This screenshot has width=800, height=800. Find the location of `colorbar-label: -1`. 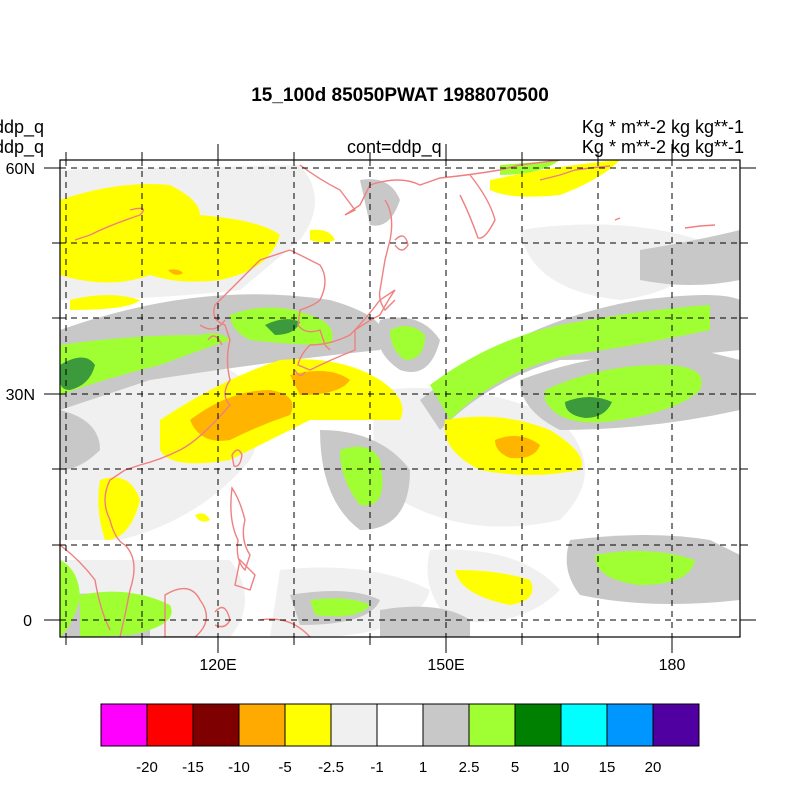

colorbar-label: -1 is located at coordinates (376, 767).